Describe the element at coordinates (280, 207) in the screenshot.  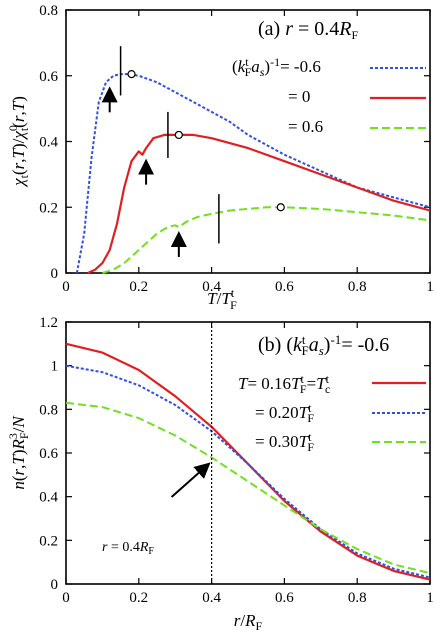
I see `panel-a-series-2-maximum-marker` at that location.